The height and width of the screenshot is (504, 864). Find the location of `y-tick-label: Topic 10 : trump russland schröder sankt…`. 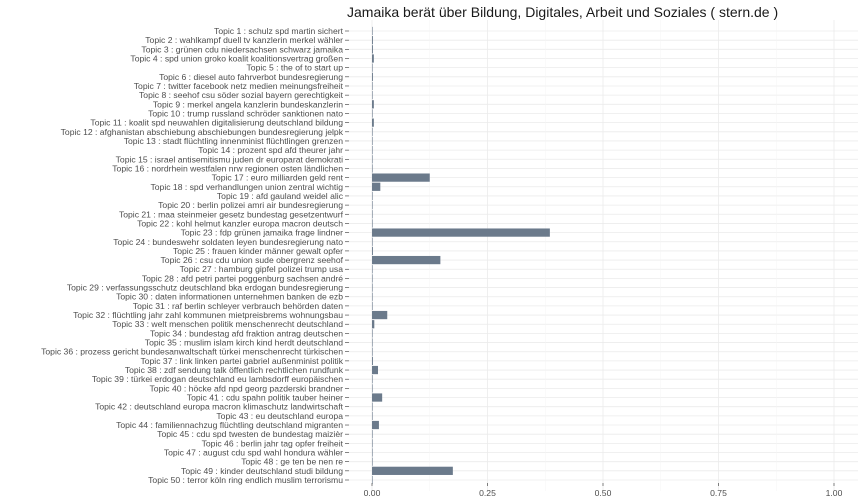

y-tick-label: Topic 10 : trump russland schröder sankt… is located at coordinates (245, 113).